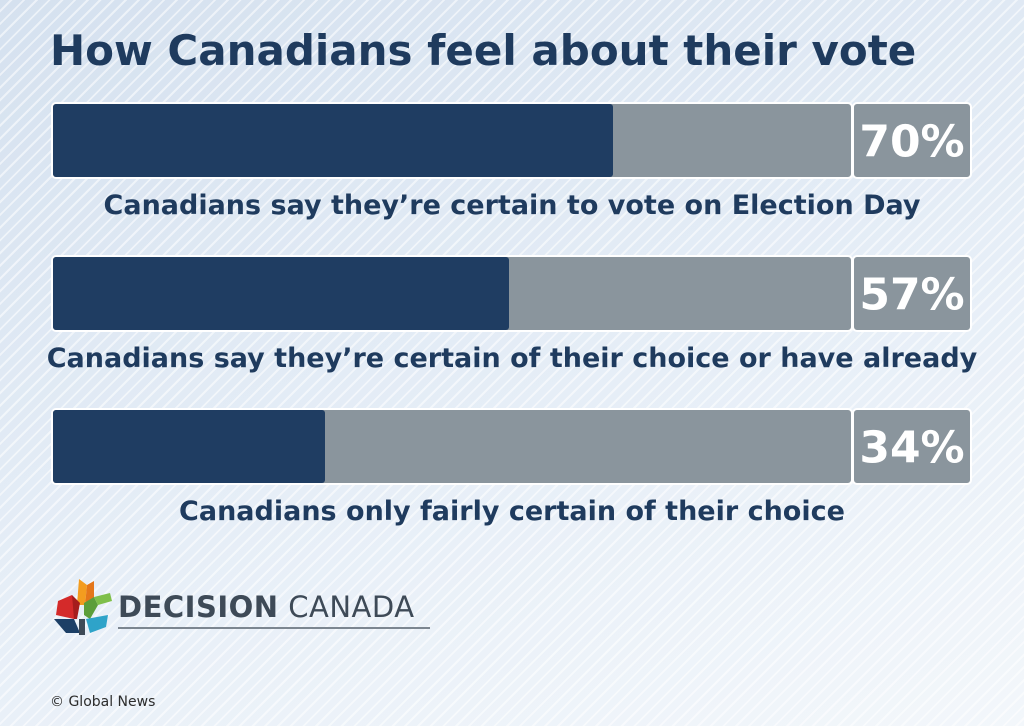 The image size is (1024, 726). What do you see at coordinates (483, 50) in the screenshot?
I see `chart-title: How Canadians feel about their vote` at bounding box center [483, 50].